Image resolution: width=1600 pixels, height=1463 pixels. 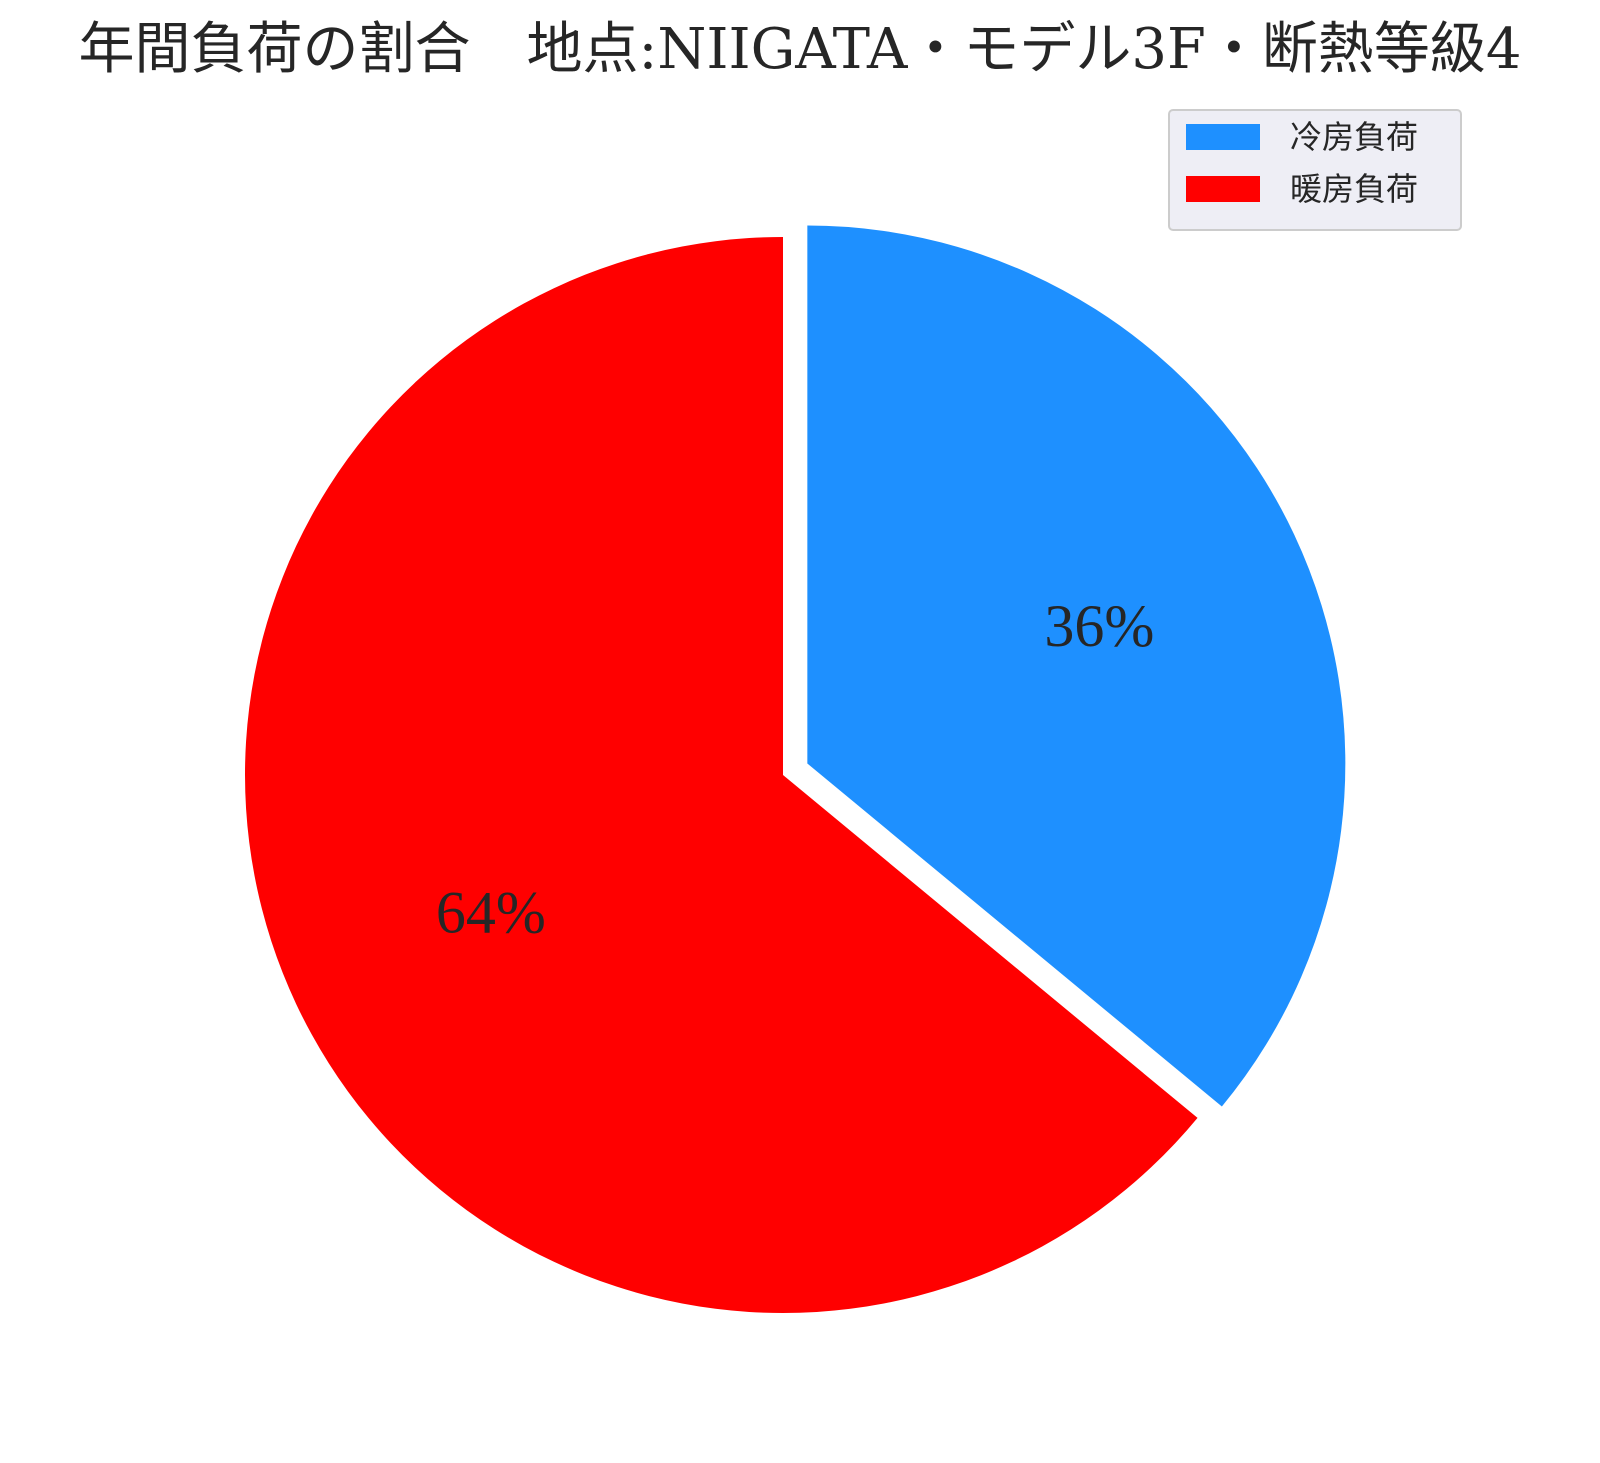 What do you see at coordinates (491, 912) in the screenshot?
I see `pct-label-2: 64%` at bounding box center [491, 912].